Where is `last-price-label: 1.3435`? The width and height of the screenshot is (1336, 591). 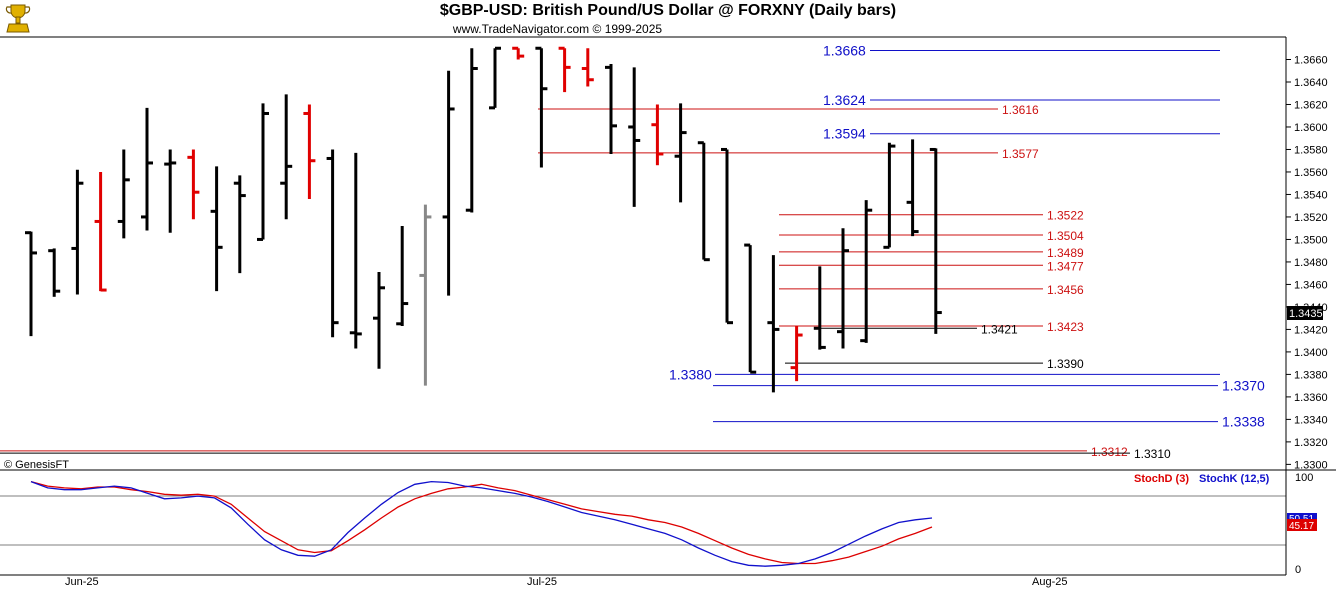
last-price-label: 1.3435 is located at coordinates (1306, 314).